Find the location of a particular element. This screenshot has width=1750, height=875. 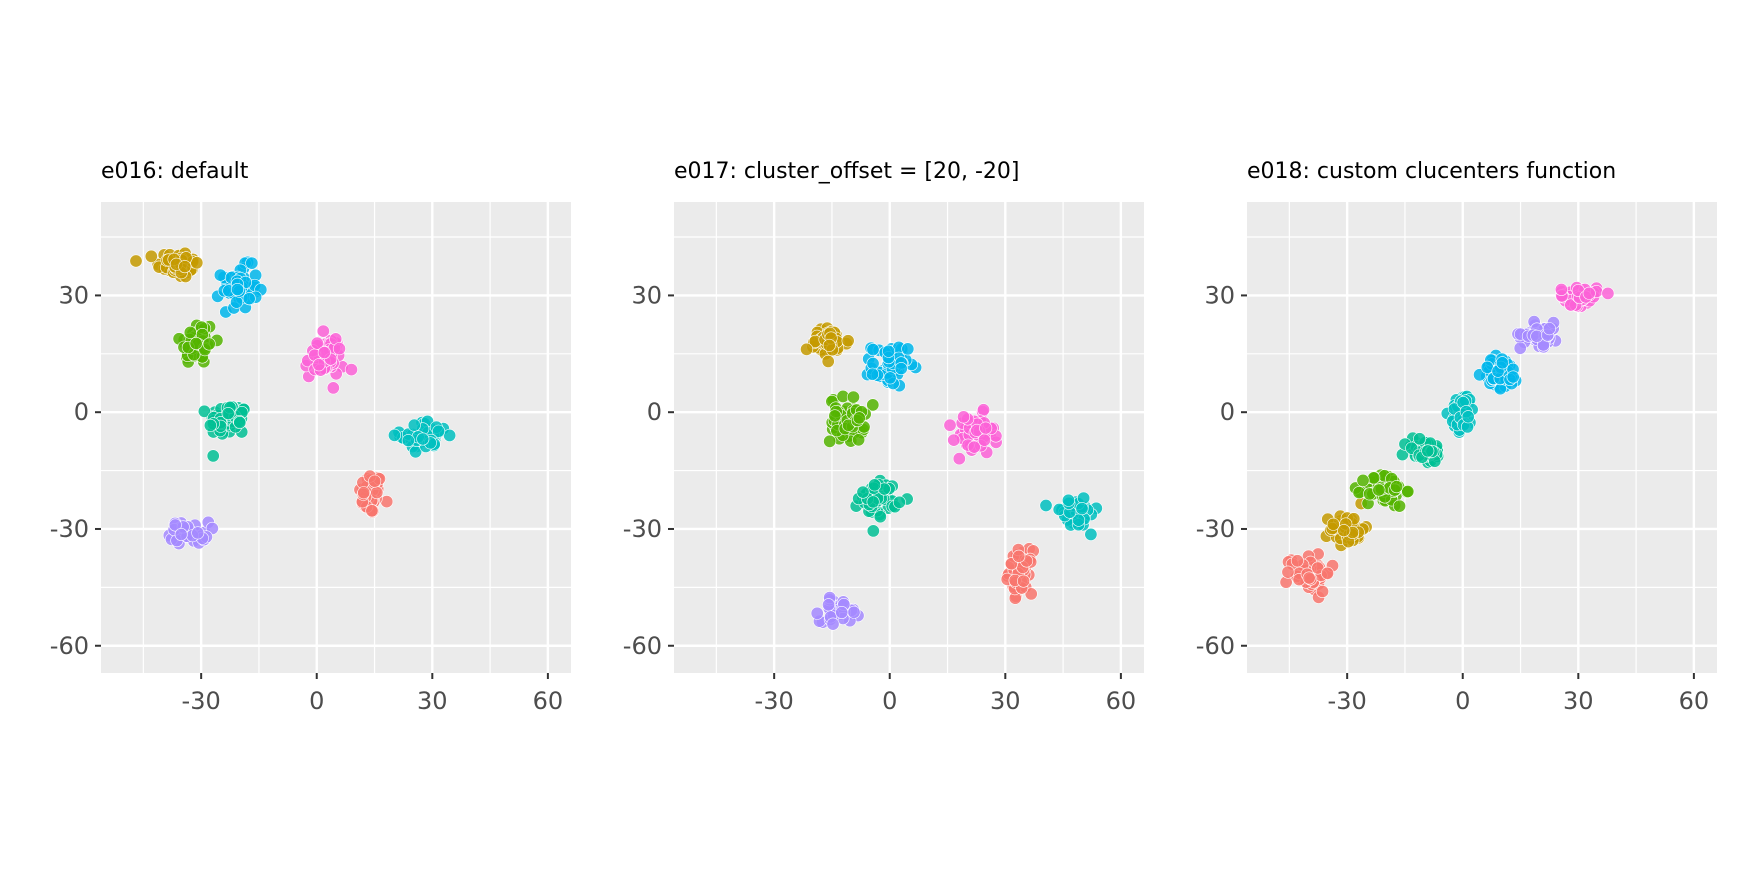

panel-title: e017: cluster_offset = [20, -20] is located at coordinates (847, 171).